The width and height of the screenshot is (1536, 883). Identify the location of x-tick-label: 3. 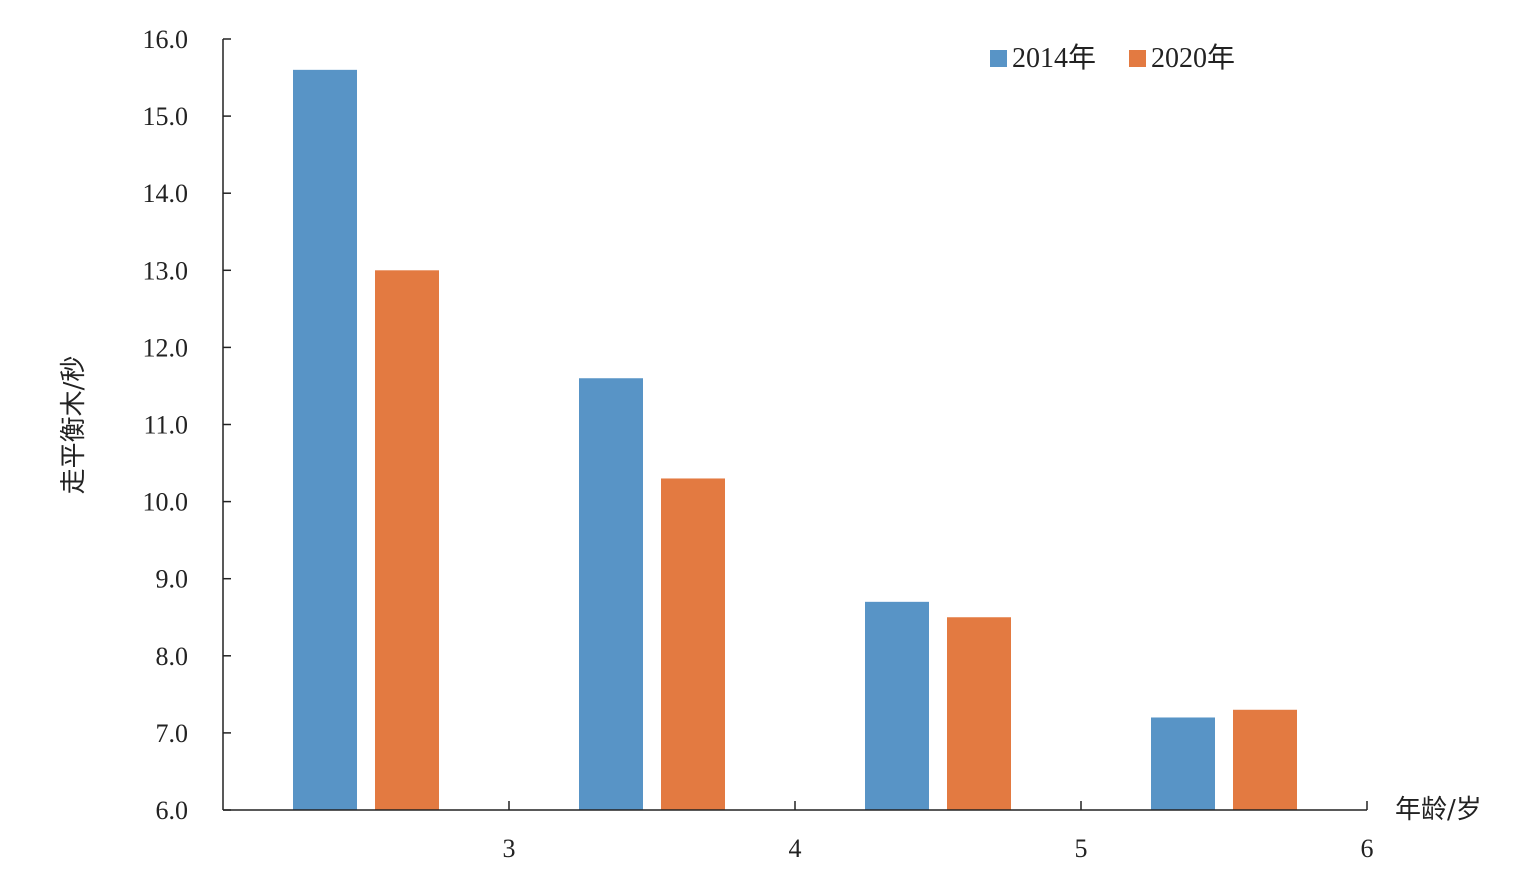
(509, 848).